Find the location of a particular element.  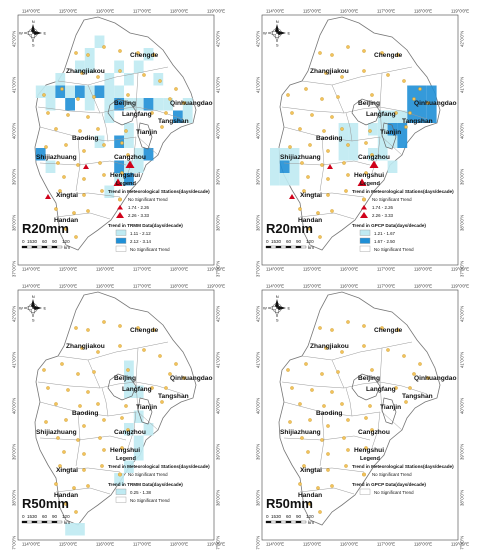

scale-unit: km is located at coordinates (311, 522).